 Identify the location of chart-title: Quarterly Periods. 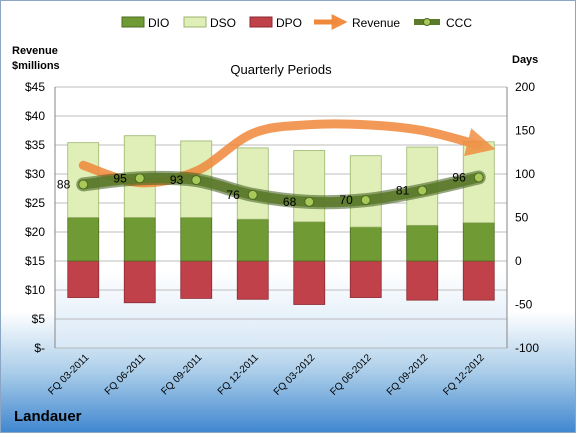
(281, 69).